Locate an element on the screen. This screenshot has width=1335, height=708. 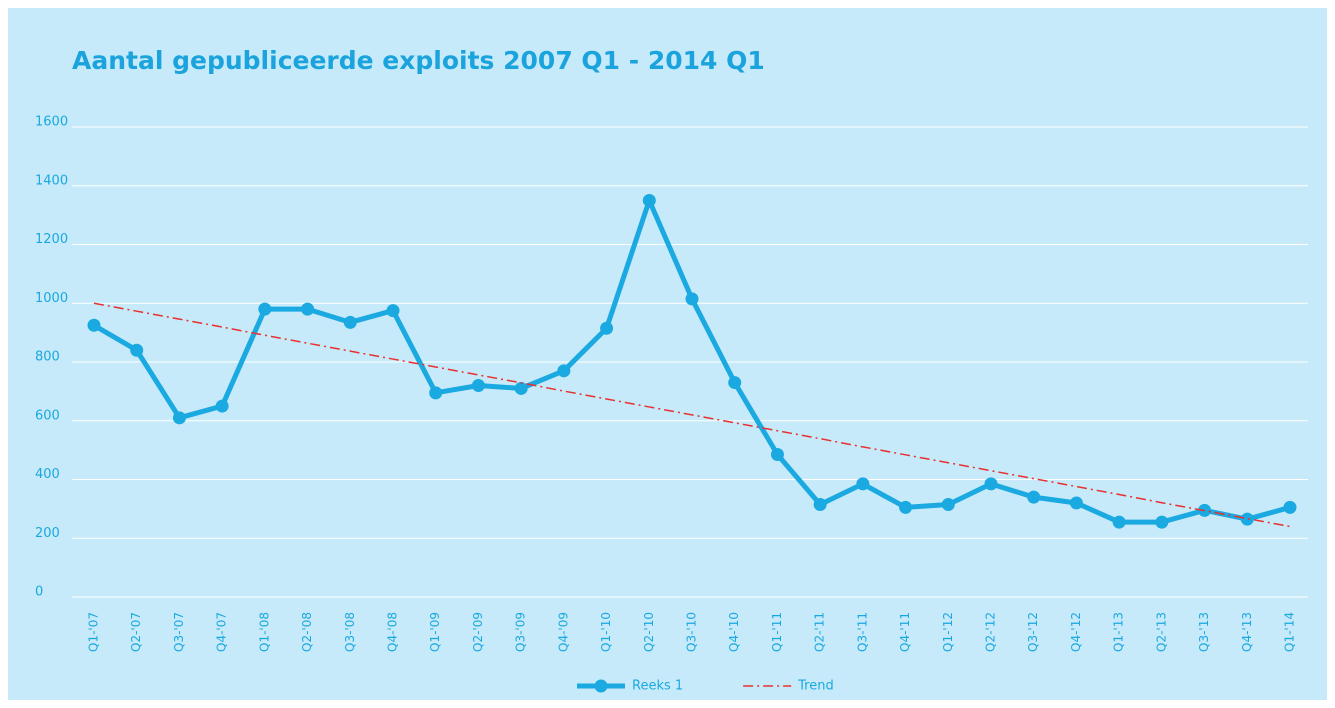
x-tick-label: Q2-'09 is located at coordinates (478, 632).